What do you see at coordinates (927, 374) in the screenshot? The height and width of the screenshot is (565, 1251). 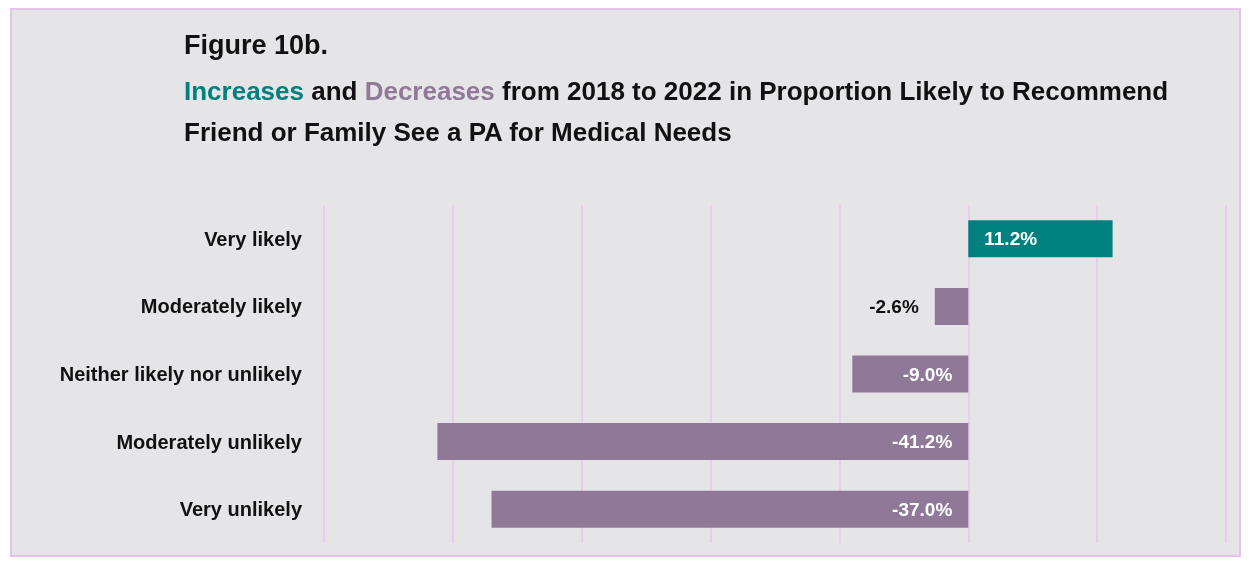 I see `data-label: -9.0%` at bounding box center [927, 374].